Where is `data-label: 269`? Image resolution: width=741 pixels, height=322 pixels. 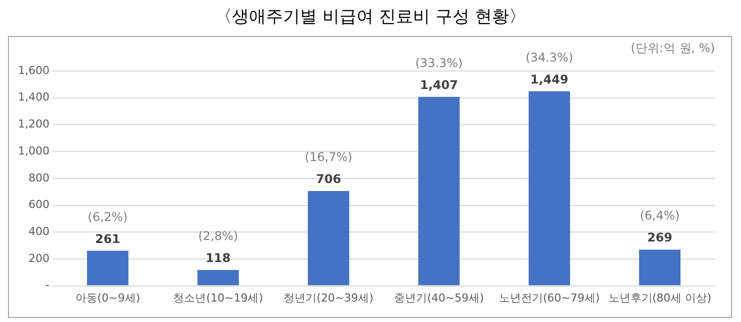
data-label: 269 is located at coordinates (659, 237).